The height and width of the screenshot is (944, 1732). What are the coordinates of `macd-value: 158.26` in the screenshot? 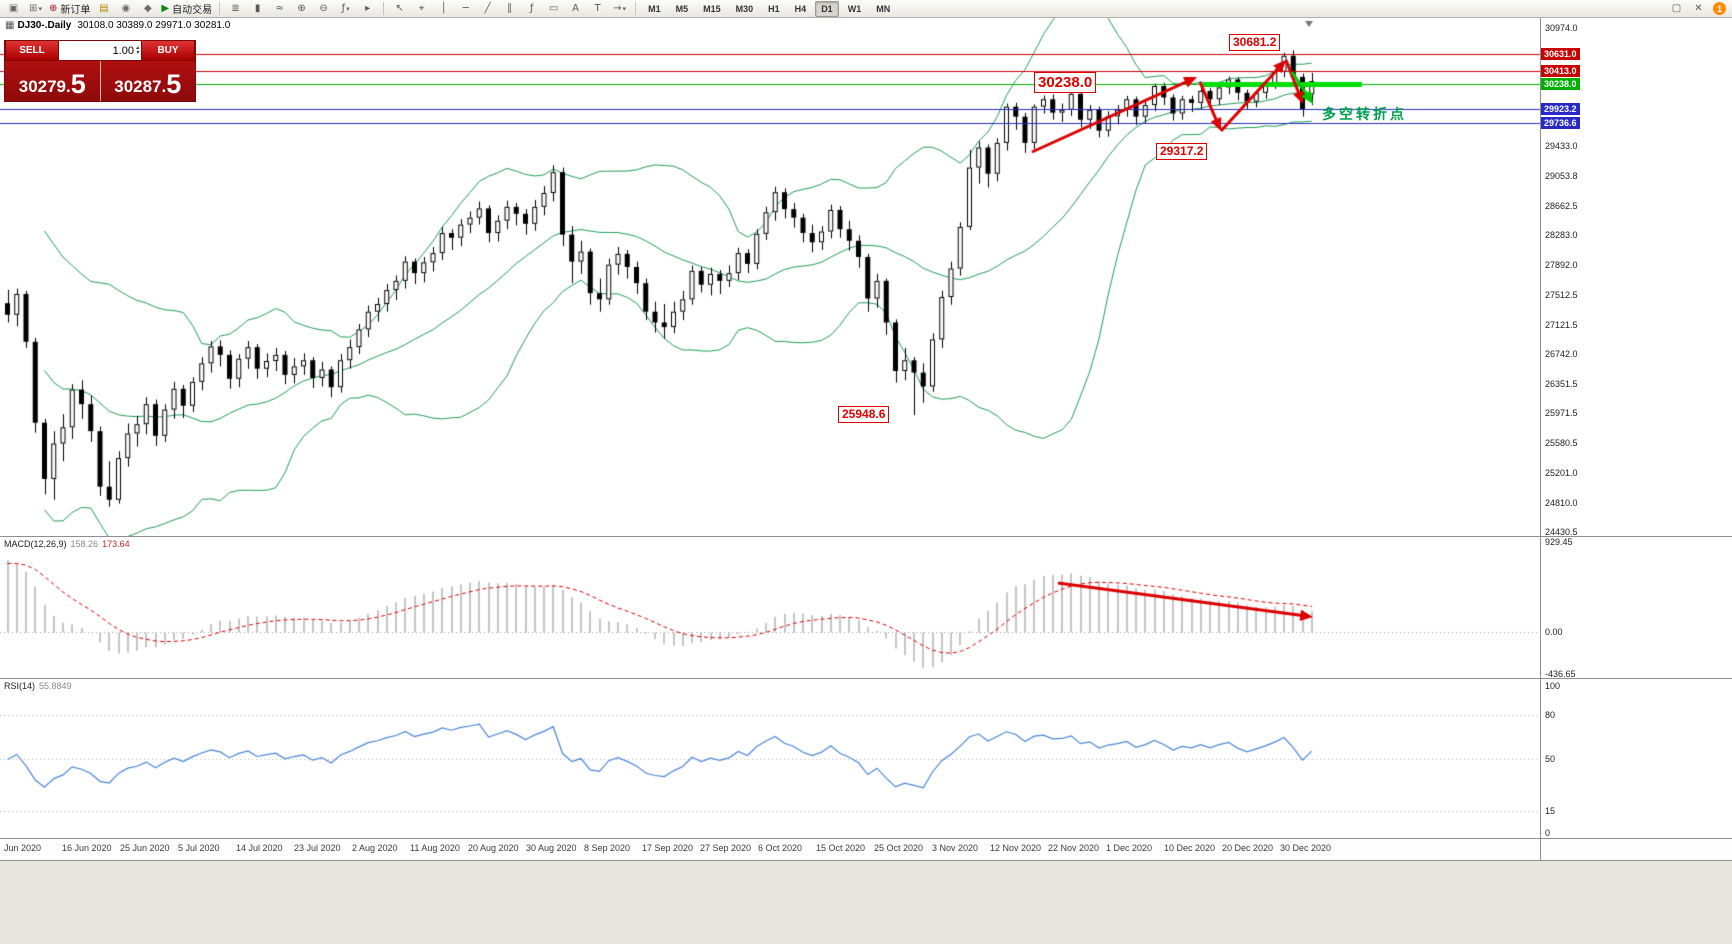 It's located at (84, 544).